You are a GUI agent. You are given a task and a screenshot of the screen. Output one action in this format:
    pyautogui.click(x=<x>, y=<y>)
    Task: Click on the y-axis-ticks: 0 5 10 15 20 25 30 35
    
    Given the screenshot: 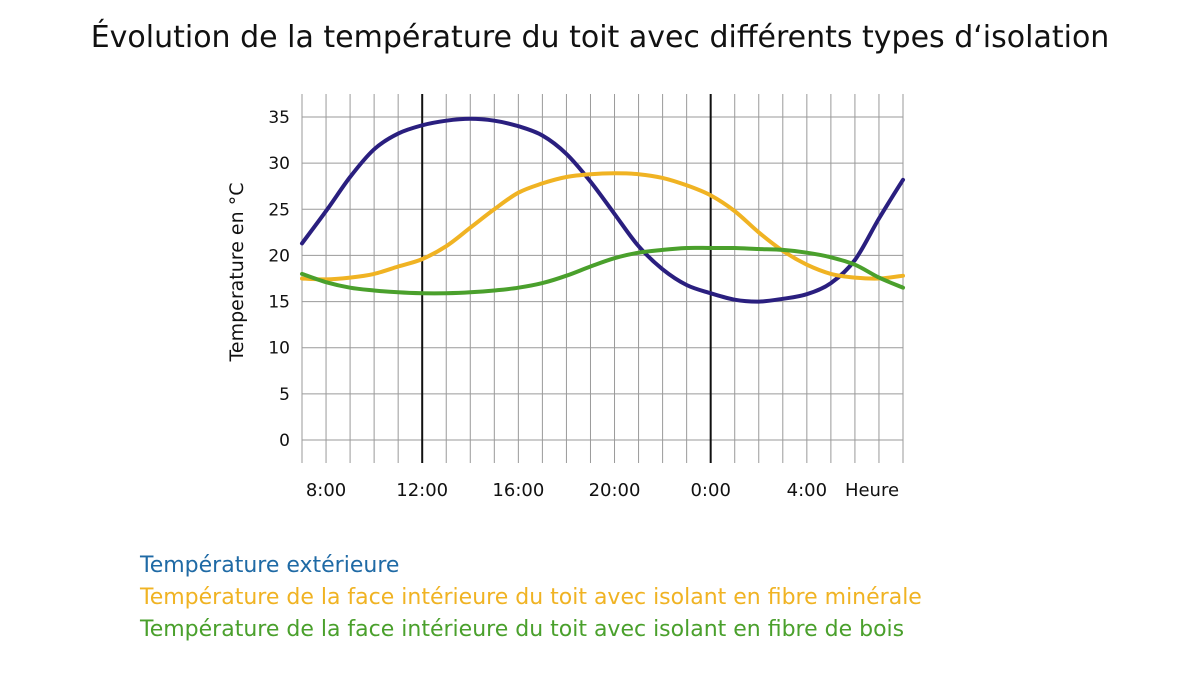 What is the action you would take?
    pyautogui.click(x=279, y=279)
    